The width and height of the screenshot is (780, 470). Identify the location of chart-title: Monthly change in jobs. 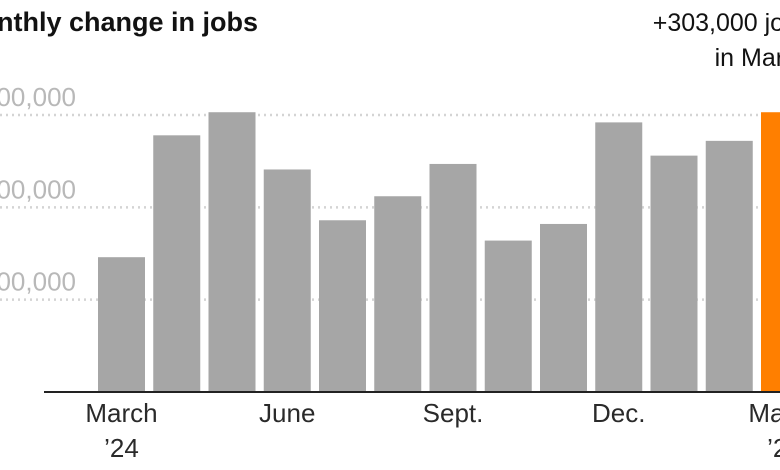
(129, 22).